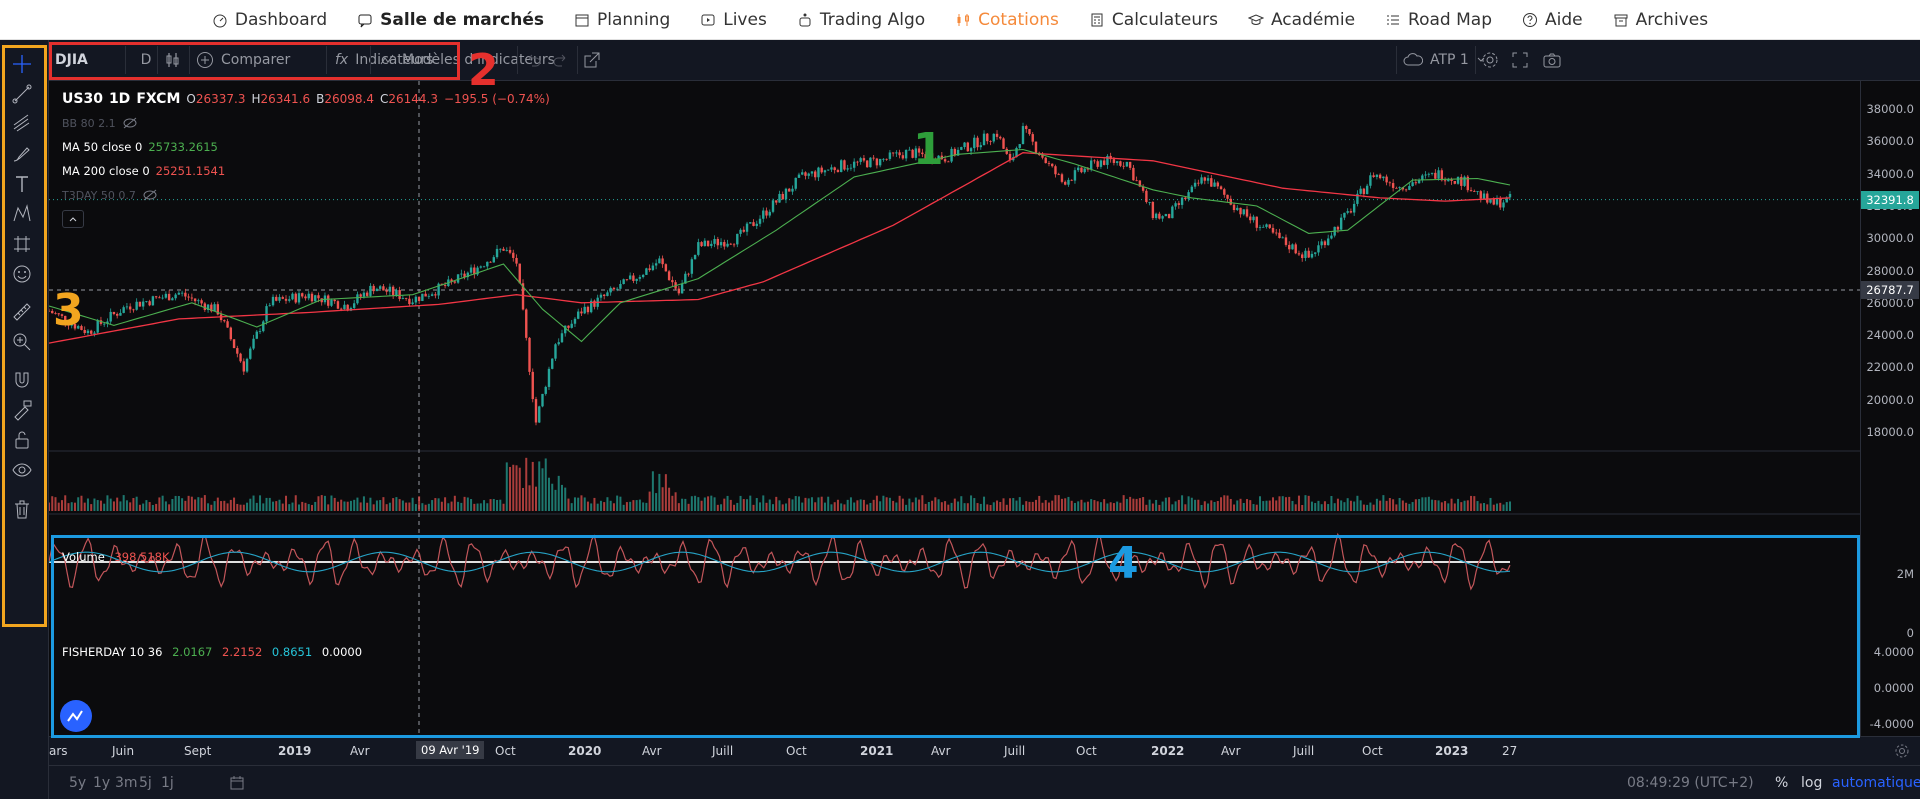 Image resolution: width=1920 pixels, height=799 pixels. Describe the element at coordinates (145, 783) in the screenshot. I see `range-button-5j: 5j` at that location.